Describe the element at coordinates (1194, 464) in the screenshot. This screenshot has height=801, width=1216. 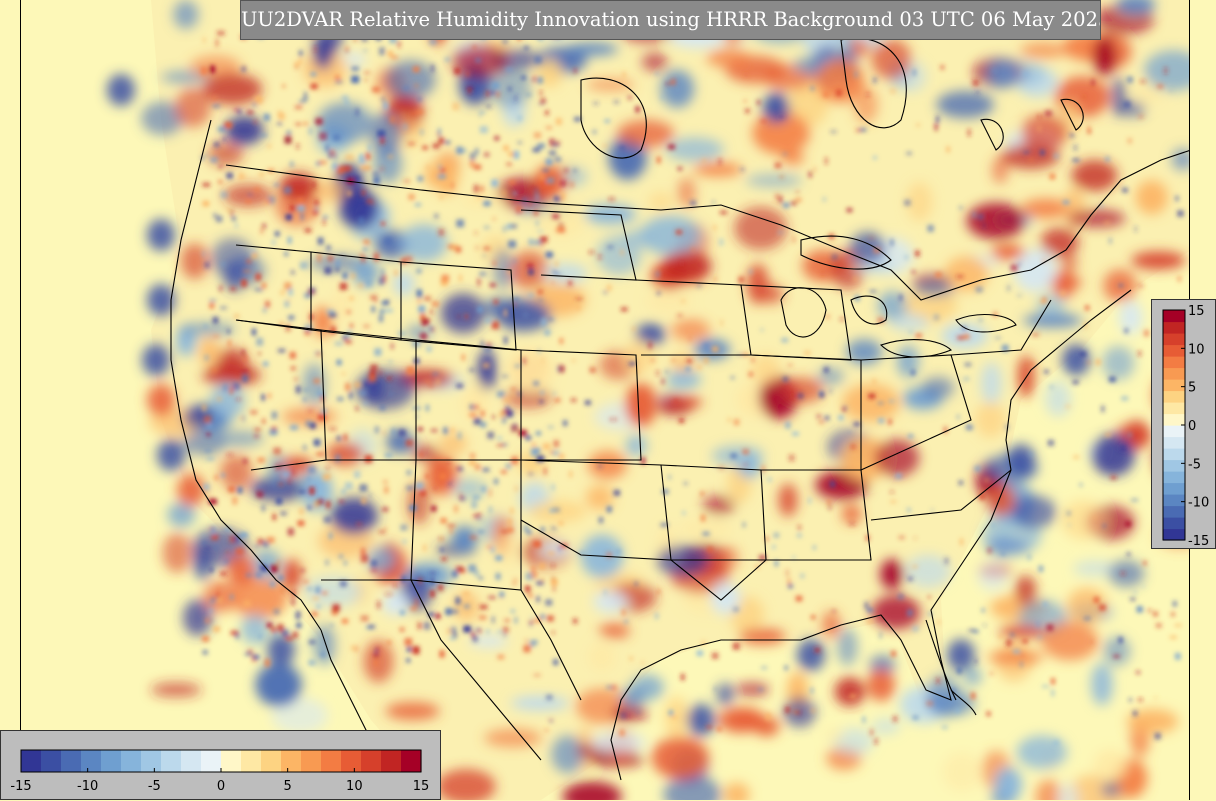
I see `vertical-colorbar-tick-label: -5` at that location.